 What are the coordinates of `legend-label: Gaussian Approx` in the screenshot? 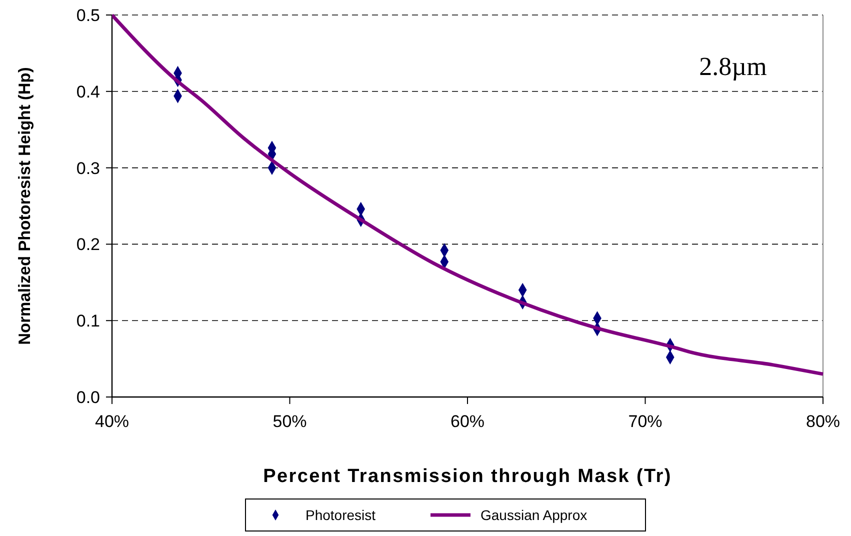 It's located at (534, 514).